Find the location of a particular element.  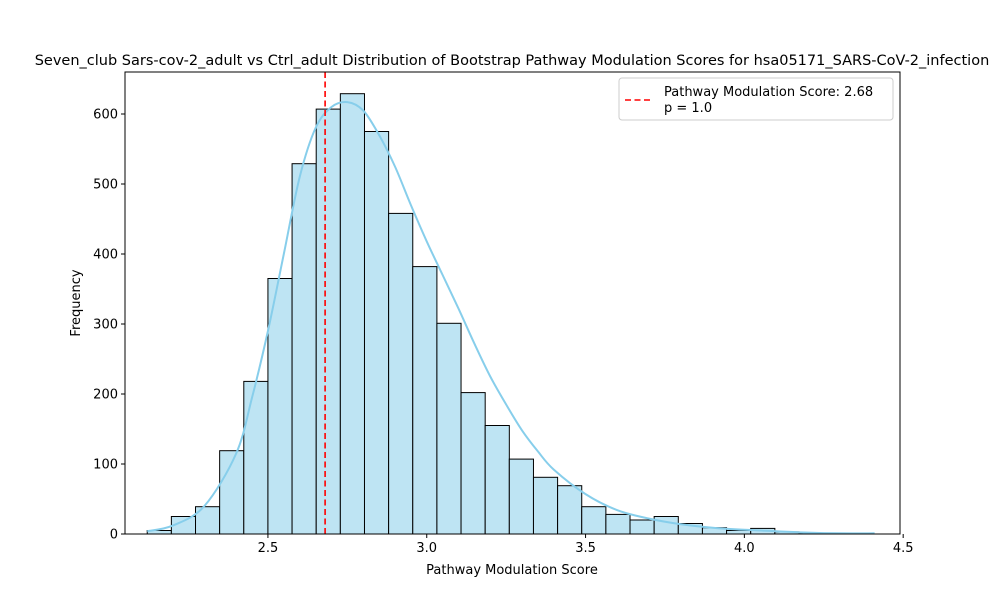

legend: Pathway Modulation Score: 2.68 p = 1.0 is located at coordinates (756, 99).